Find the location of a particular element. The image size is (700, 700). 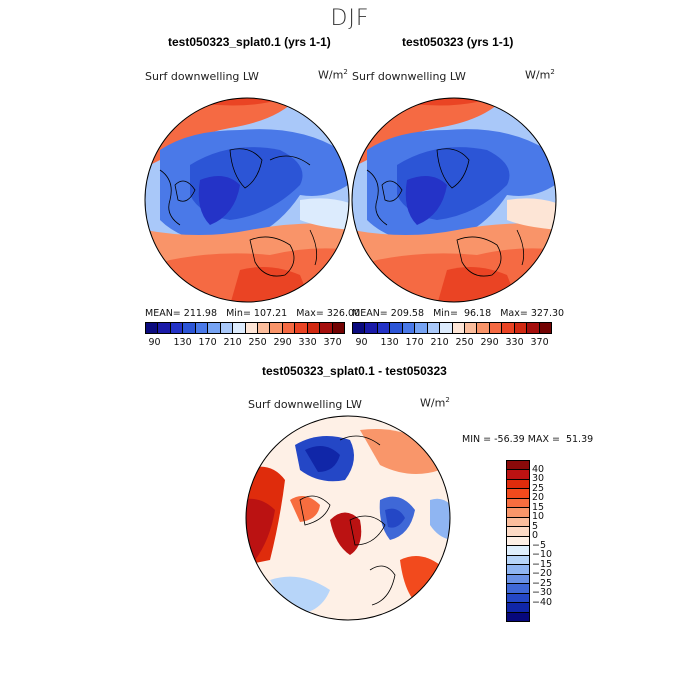

colorbar-tick-label: −15 is located at coordinates (542, 564).